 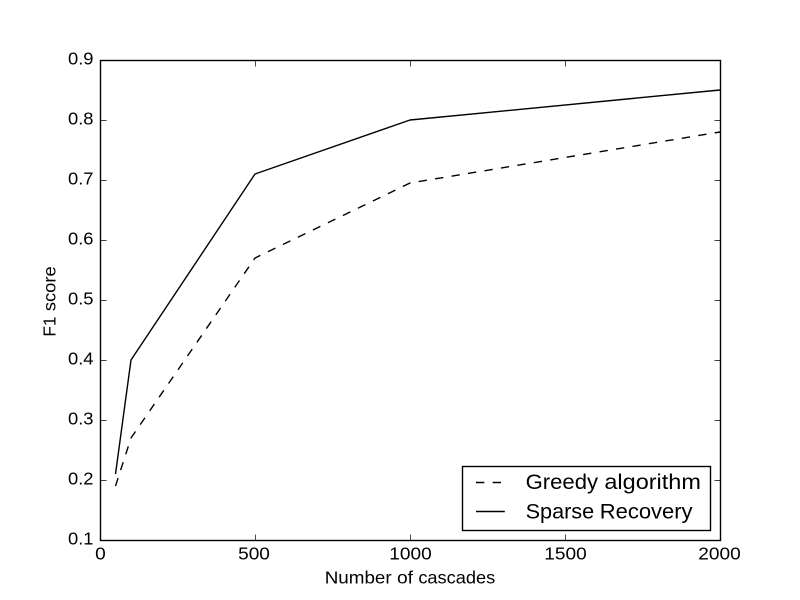 What do you see at coordinates (81, 179) in the screenshot?
I see `svg-text: 0.7` at bounding box center [81, 179].